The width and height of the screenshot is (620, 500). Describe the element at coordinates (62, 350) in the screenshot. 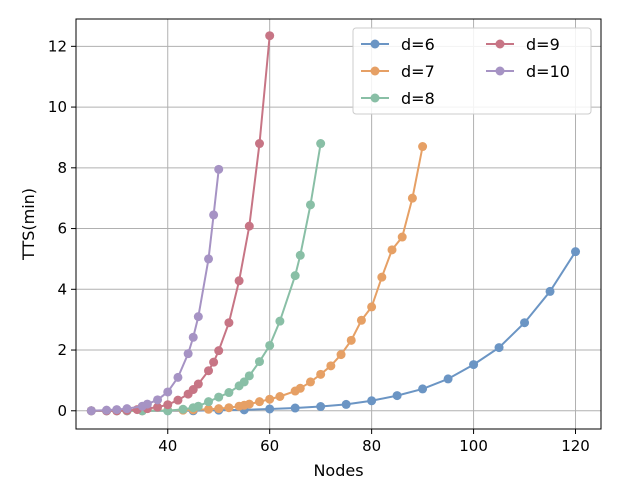

I see `y-tick-label: 2` at that location.